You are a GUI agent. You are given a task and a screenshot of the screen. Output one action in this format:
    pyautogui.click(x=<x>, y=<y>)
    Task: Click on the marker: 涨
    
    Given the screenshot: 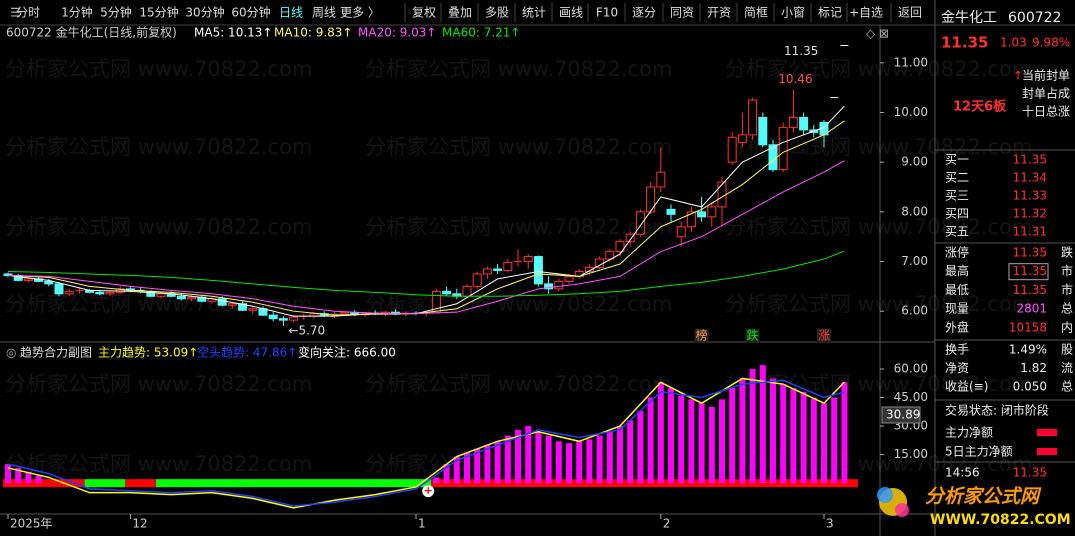 What is the action you would take?
    pyautogui.click(x=824, y=335)
    